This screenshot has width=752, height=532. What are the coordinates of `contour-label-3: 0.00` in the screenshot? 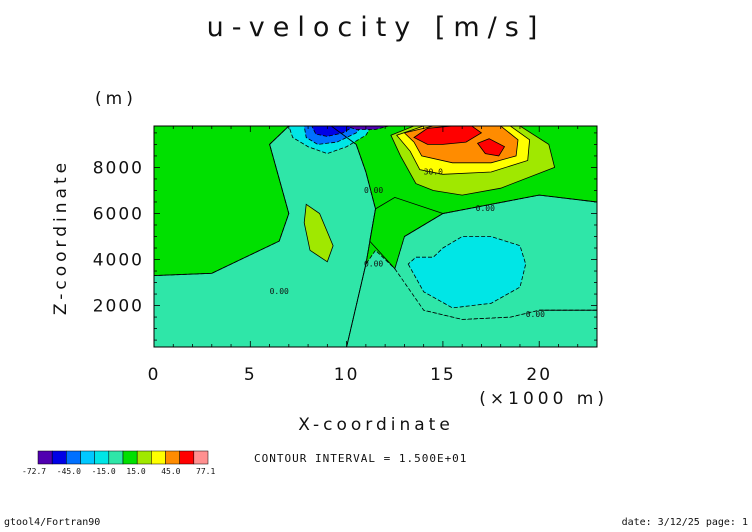 It's located at (485, 208).